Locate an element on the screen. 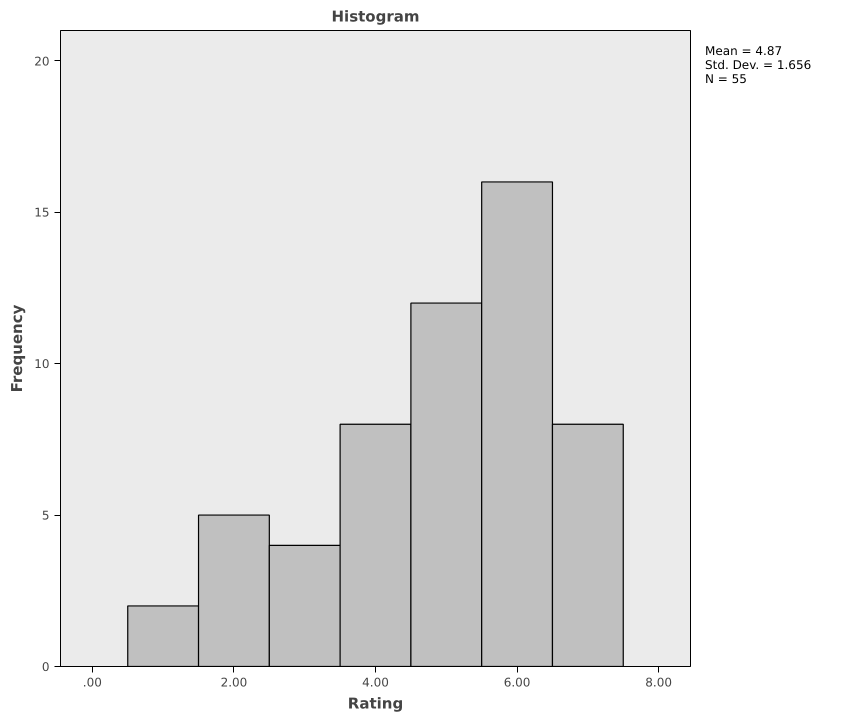 The height and width of the screenshot is (725, 844). y-tick-label: 20 is located at coordinates (42, 61).